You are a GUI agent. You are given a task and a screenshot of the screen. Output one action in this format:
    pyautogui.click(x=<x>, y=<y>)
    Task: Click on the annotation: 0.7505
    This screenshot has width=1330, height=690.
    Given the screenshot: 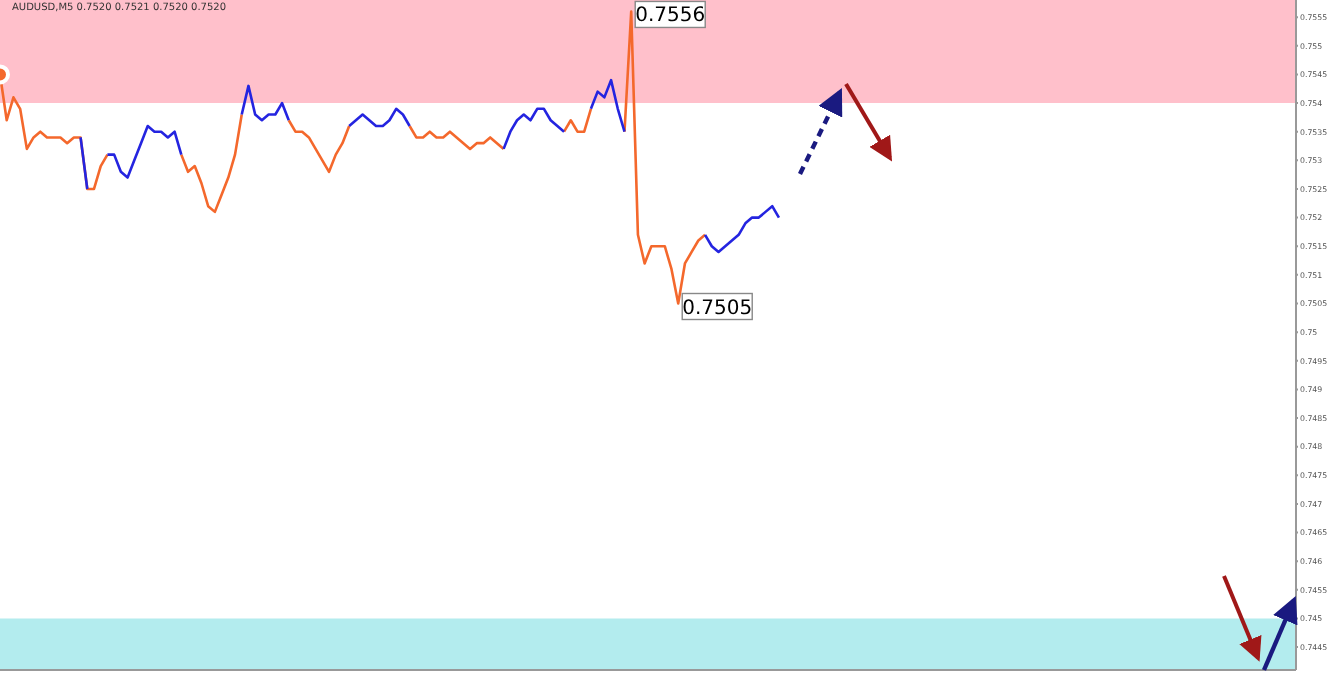 What is the action you would take?
    pyautogui.click(x=717, y=308)
    